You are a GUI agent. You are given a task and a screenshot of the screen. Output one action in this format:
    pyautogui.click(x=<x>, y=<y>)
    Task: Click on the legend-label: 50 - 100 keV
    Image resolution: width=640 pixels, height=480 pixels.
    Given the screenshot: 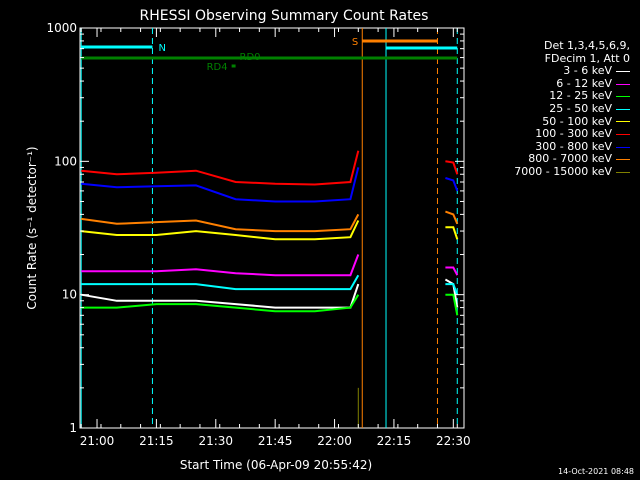 What is the action you would take?
    pyautogui.click(x=577, y=121)
    